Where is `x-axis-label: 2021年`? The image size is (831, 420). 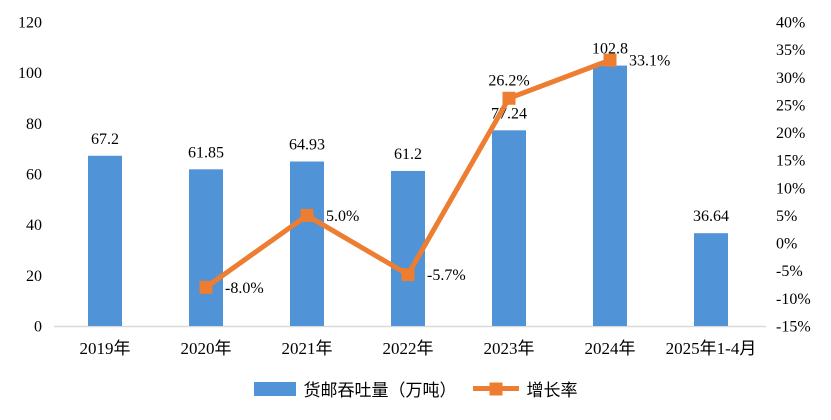 x-axis-label: 2021年 is located at coordinates (307, 348).